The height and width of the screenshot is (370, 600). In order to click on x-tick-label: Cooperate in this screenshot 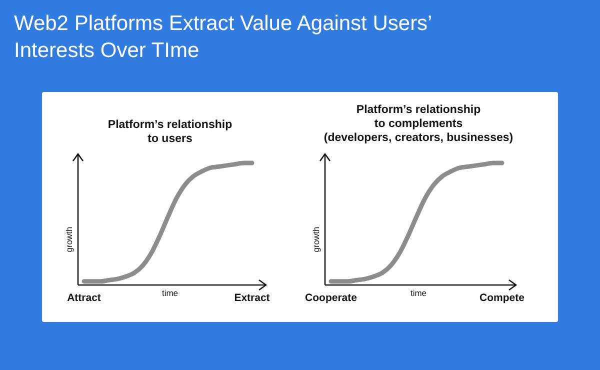, I will do `click(331, 298)`.